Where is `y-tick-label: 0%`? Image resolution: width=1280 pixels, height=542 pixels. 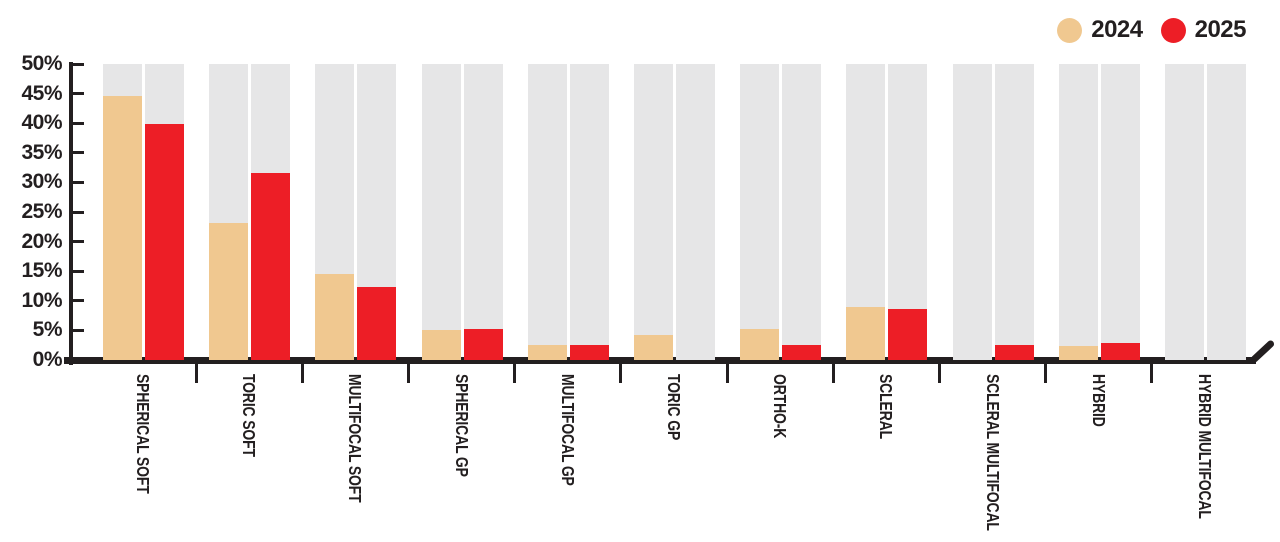 y-tick-label: 0% is located at coordinates (47, 359).